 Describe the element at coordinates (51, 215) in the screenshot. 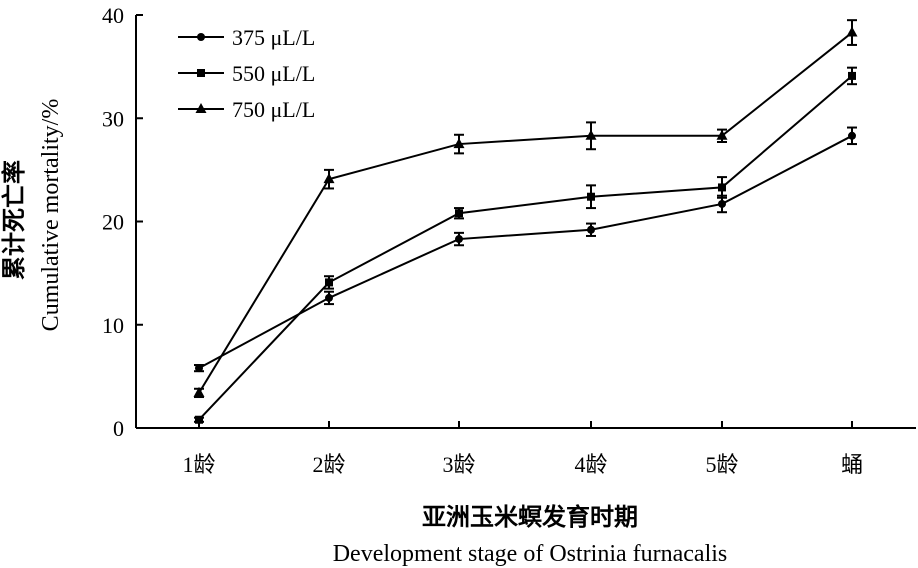

I see `y-axis-title-en: Cumulative mortality/%` at that location.